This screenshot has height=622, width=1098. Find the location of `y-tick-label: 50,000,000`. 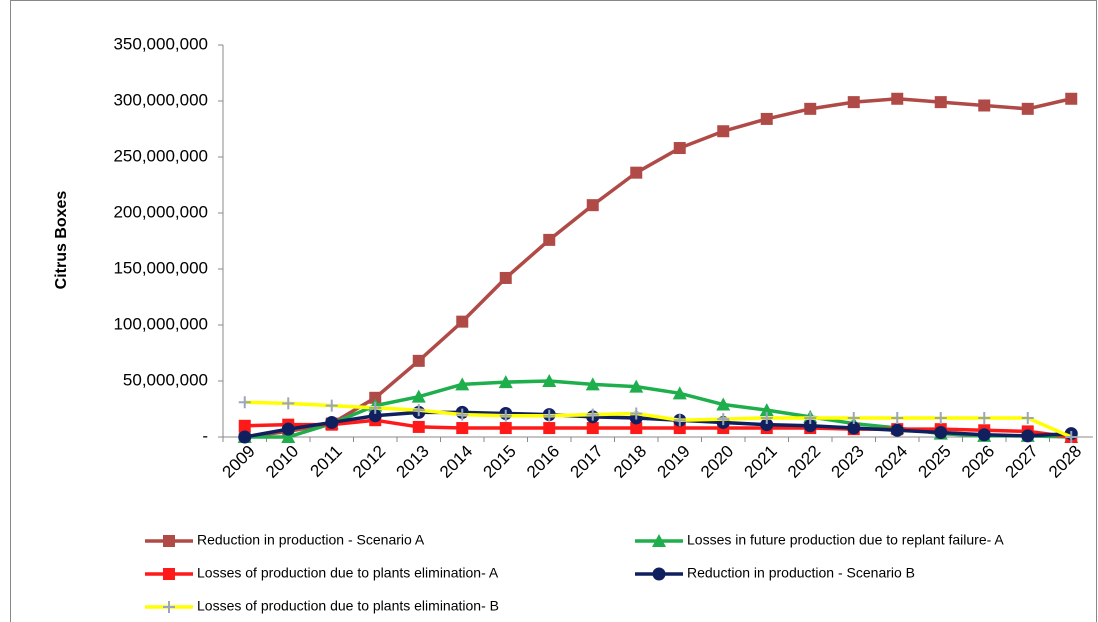

y-tick-label: 50,000,000 is located at coordinates (165, 379).